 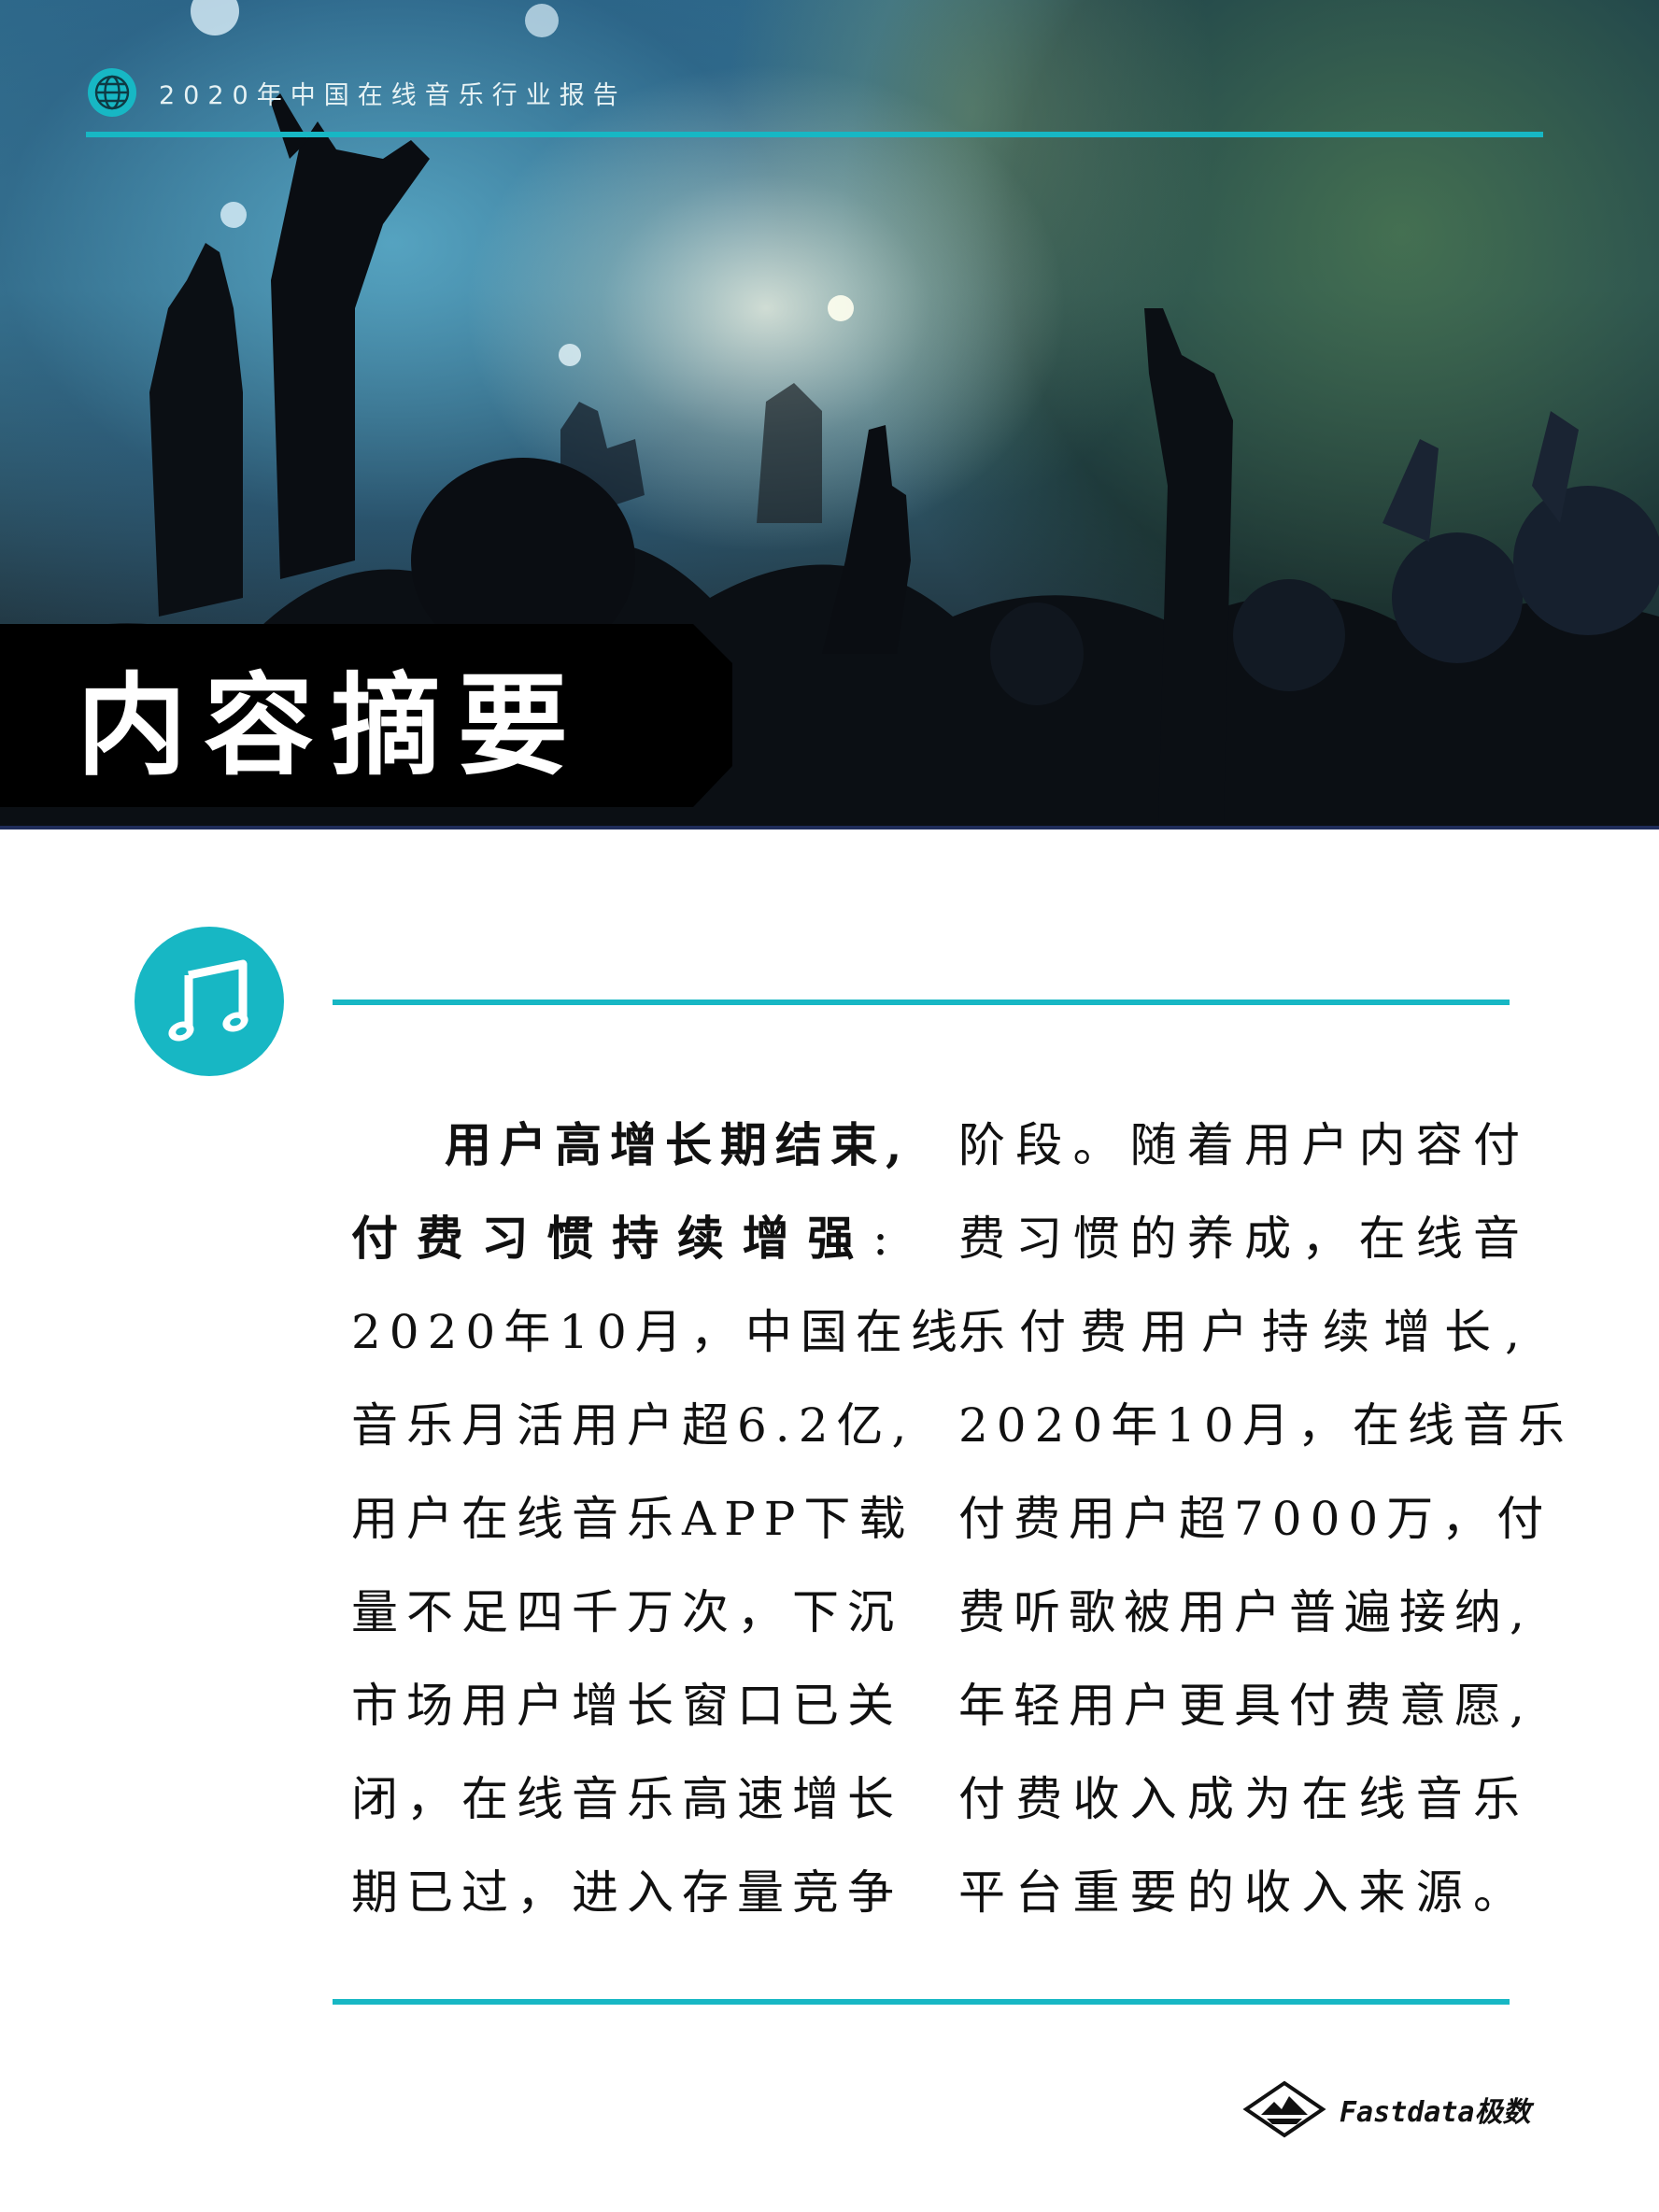 What do you see at coordinates (814, 134) in the screenshot?
I see `header-divider` at bounding box center [814, 134].